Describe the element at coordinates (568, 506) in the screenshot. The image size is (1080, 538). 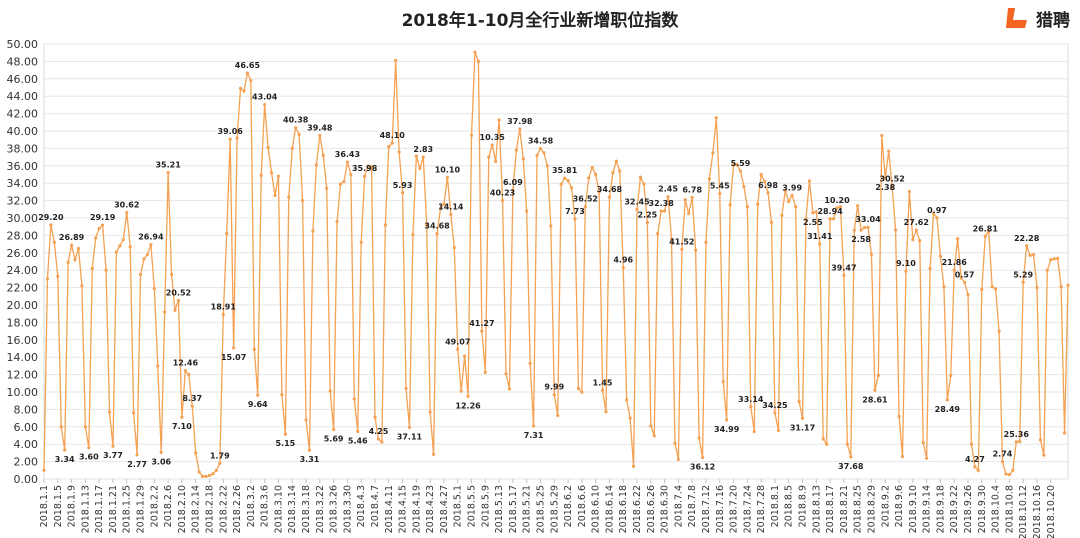
I see `x-tick-label: 2018.6.2` at that location.